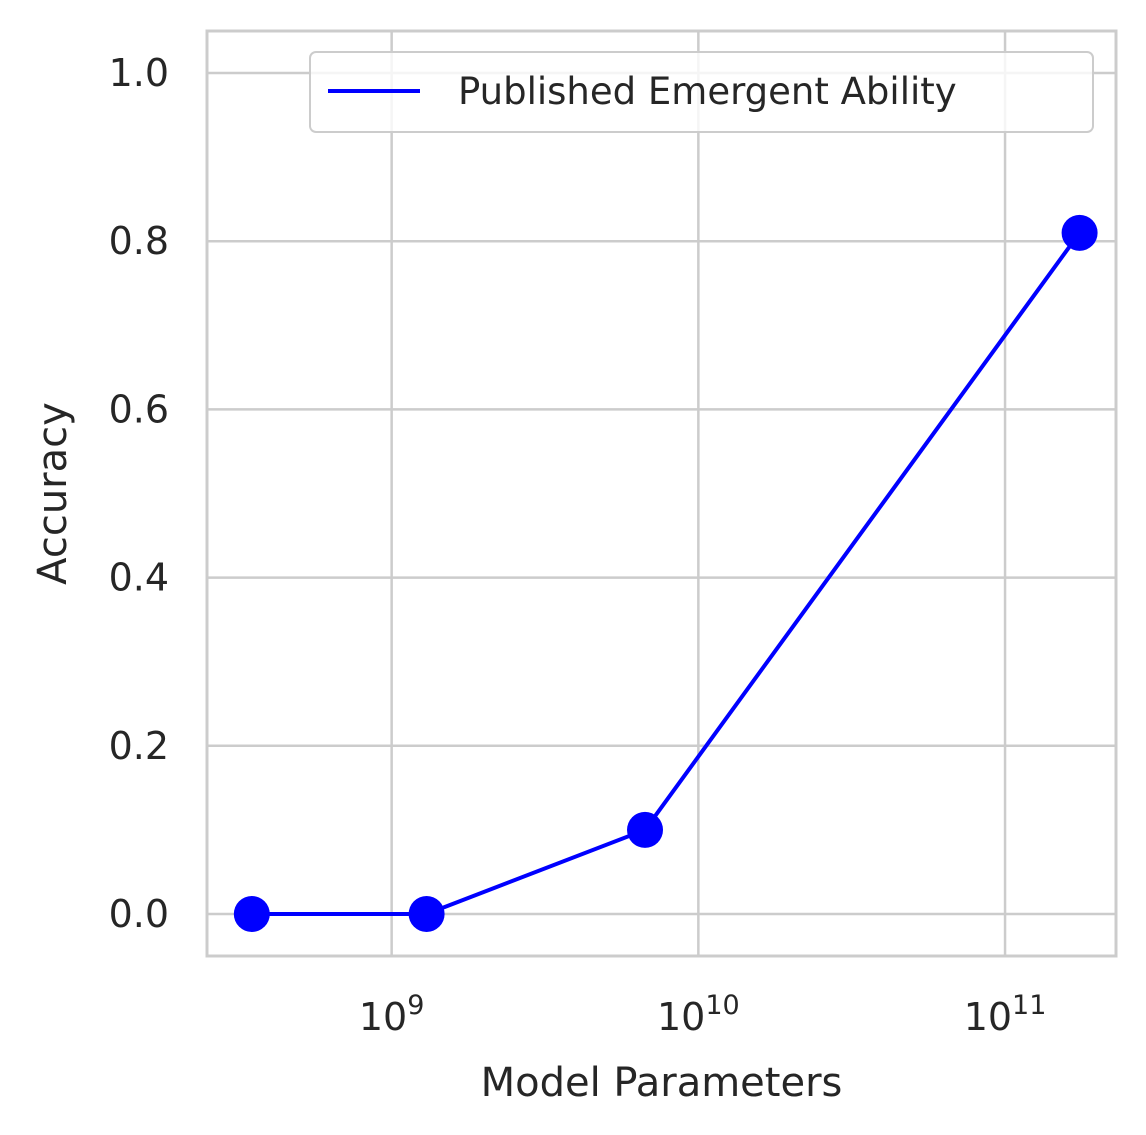 This screenshot has width=1146, height=1135. What do you see at coordinates (392, 1014) in the screenshot?
I see `x-tick-label: 109` at bounding box center [392, 1014].